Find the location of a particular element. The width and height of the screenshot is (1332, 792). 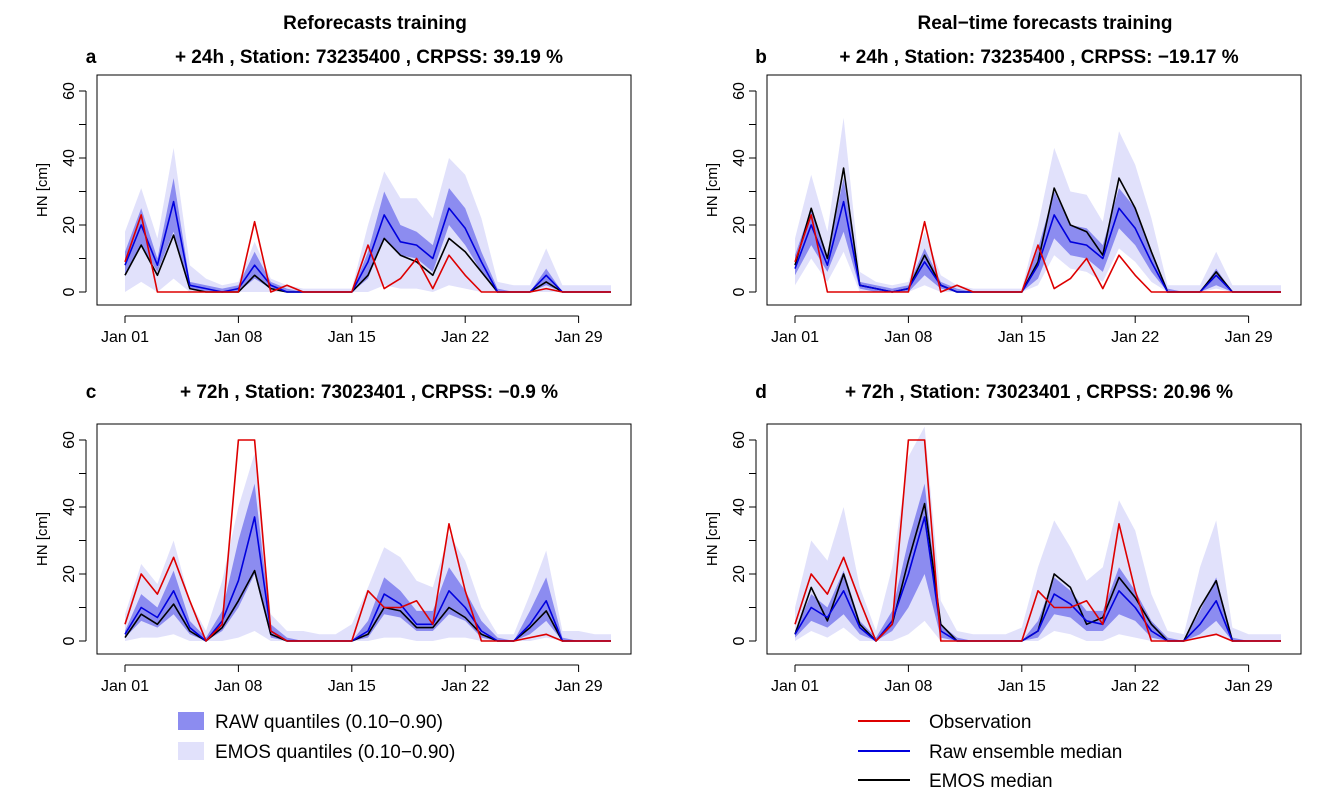

legend-emos-median-label: EMOS median is located at coordinates (991, 781).